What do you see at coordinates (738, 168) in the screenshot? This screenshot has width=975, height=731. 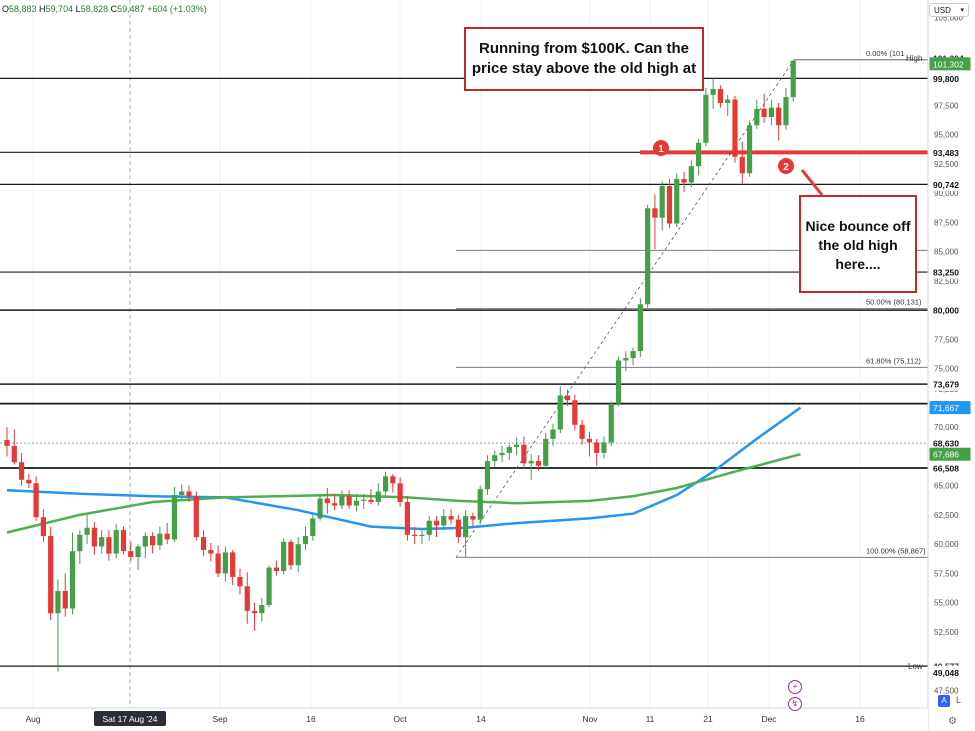 I see `annotations-layer: 12` at bounding box center [738, 168].